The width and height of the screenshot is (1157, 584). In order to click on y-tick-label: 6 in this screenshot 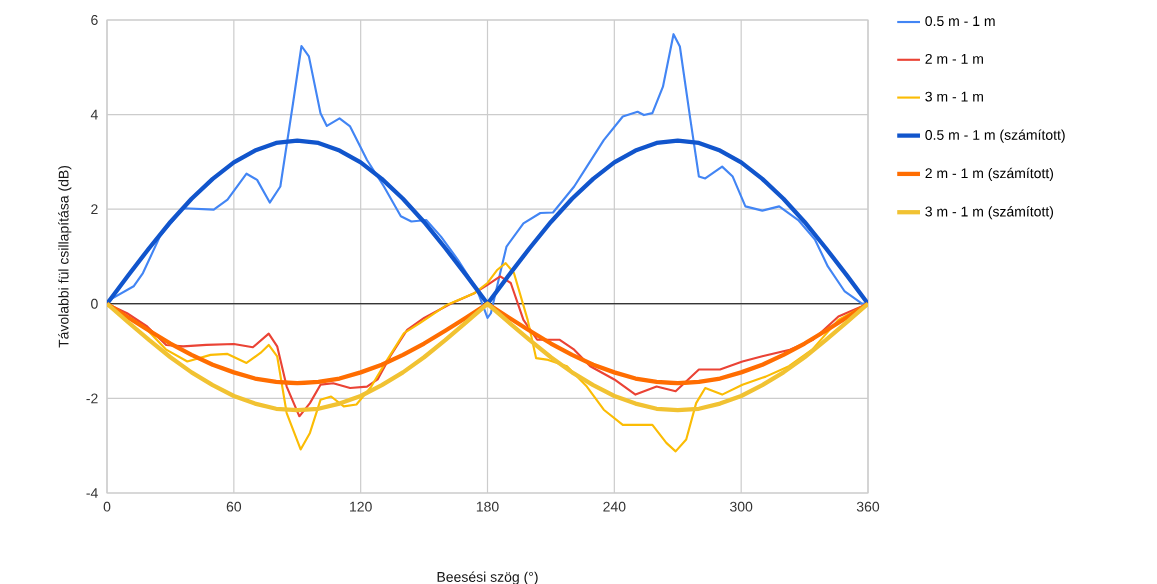, I will do `click(94, 20)`.